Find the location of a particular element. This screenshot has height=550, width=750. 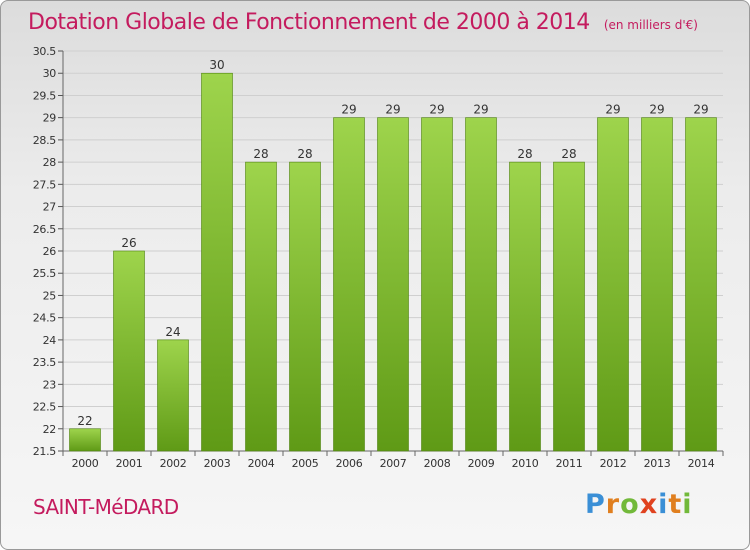

x-tick-label: 2001 is located at coordinates (129, 463).